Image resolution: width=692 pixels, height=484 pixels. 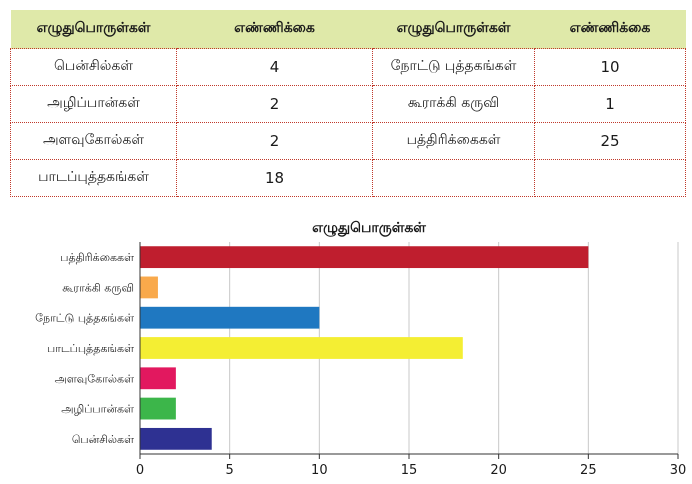 I want to click on x-tick-label: 25, so click(x=588, y=470).